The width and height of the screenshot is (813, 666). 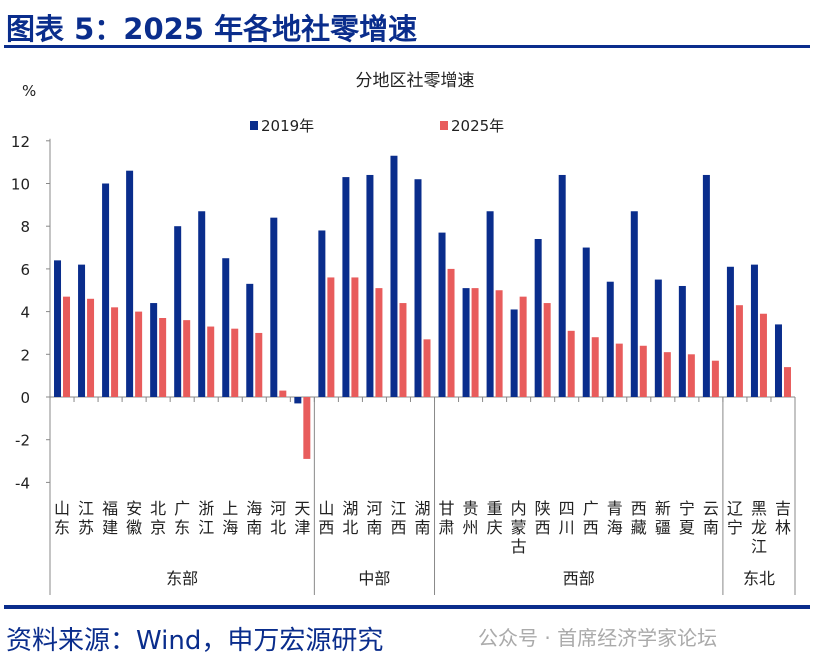 What do you see at coordinates (427, 368) in the screenshot?
I see `bar-2025年-湖南` at bounding box center [427, 368].